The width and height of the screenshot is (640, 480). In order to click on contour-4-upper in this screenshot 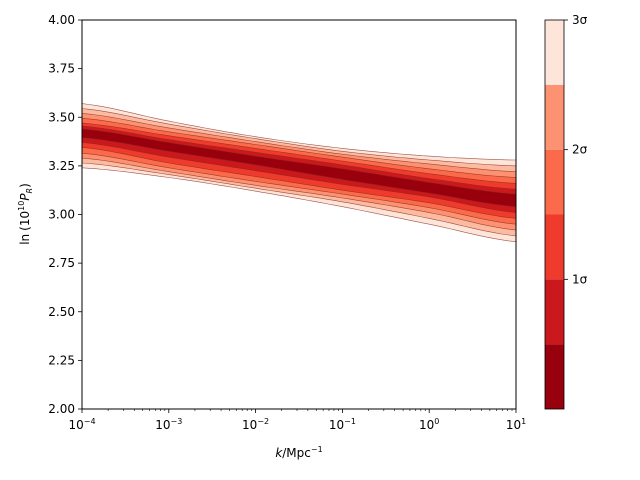, I will do `click(299, 153)`.